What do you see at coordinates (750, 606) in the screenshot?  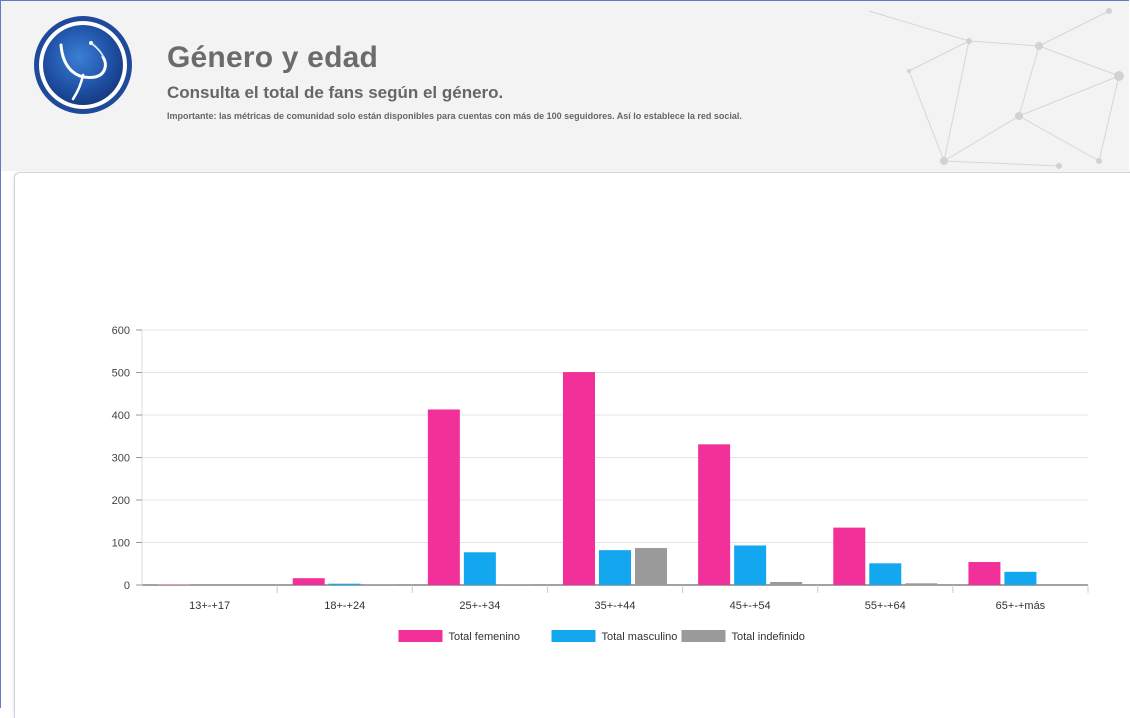 I see `x-tick-label: 45+-+54` at bounding box center [750, 606].